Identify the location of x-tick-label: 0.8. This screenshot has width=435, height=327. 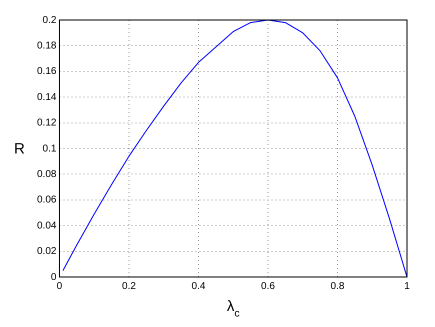
(337, 286).